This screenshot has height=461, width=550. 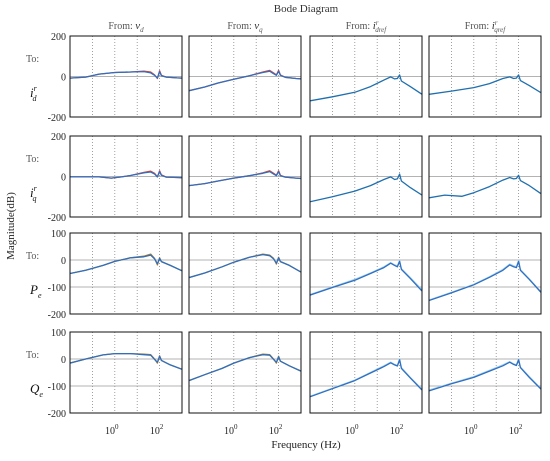 I want to click on y-tick-label-3-2: -100, so click(x=57, y=387).